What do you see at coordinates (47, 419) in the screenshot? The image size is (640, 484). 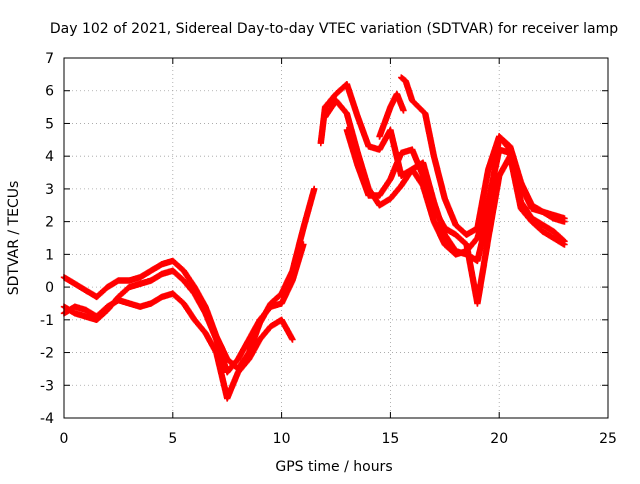 I see `y-tick-label: -4` at bounding box center [47, 419].